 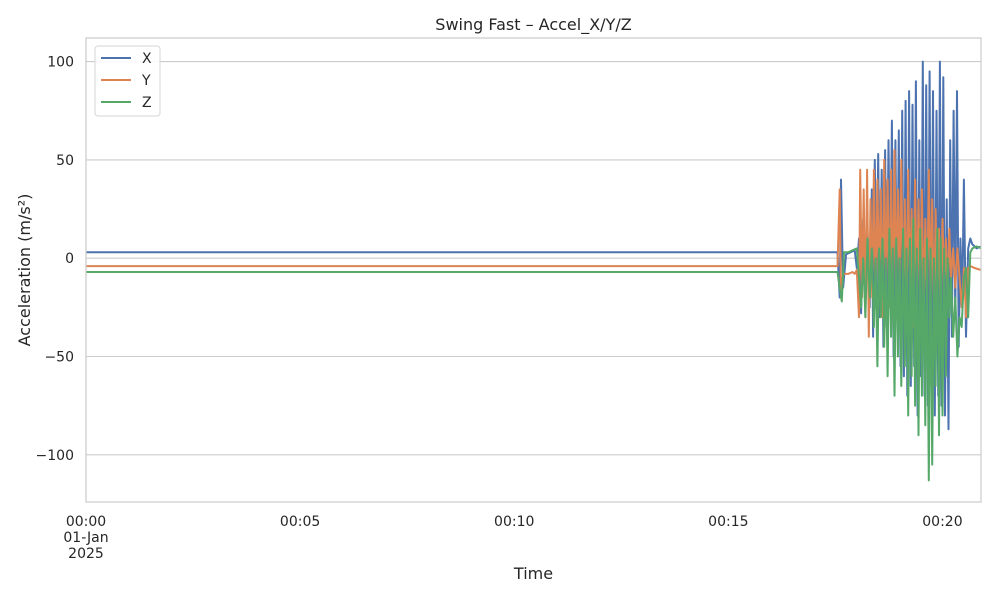 What do you see at coordinates (146, 81) in the screenshot?
I see `legend-label-y: Y` at bounding box center [146, 81].